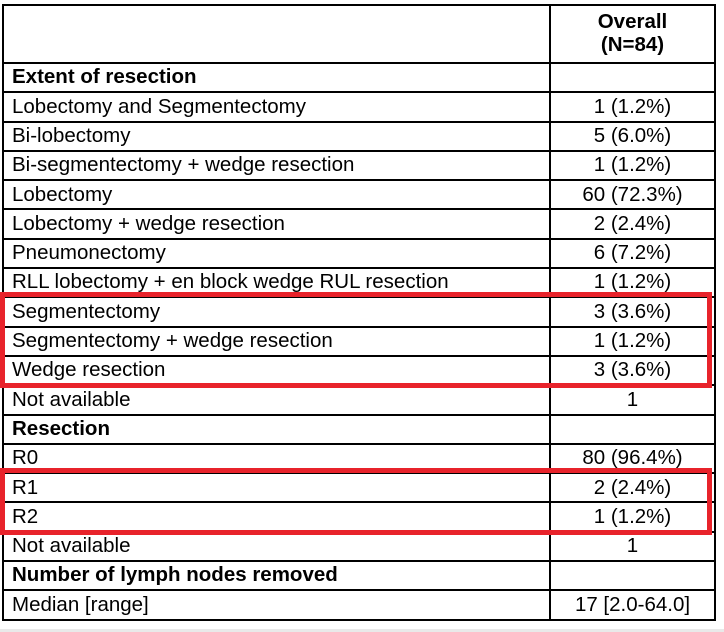  Describe the element at coordinates (631, 253) in the screenshot. I see `row-value: 6 (7.2%)` at that location.